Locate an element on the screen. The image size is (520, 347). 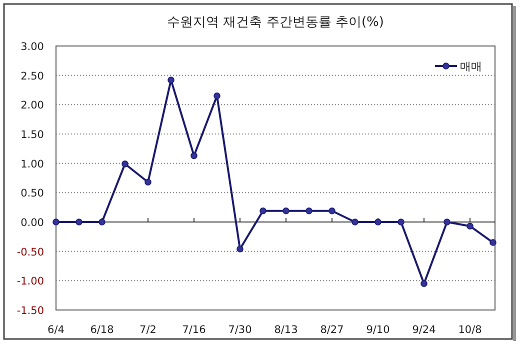
x-tick-label: 6/18 is located at coordinates (102, 330).